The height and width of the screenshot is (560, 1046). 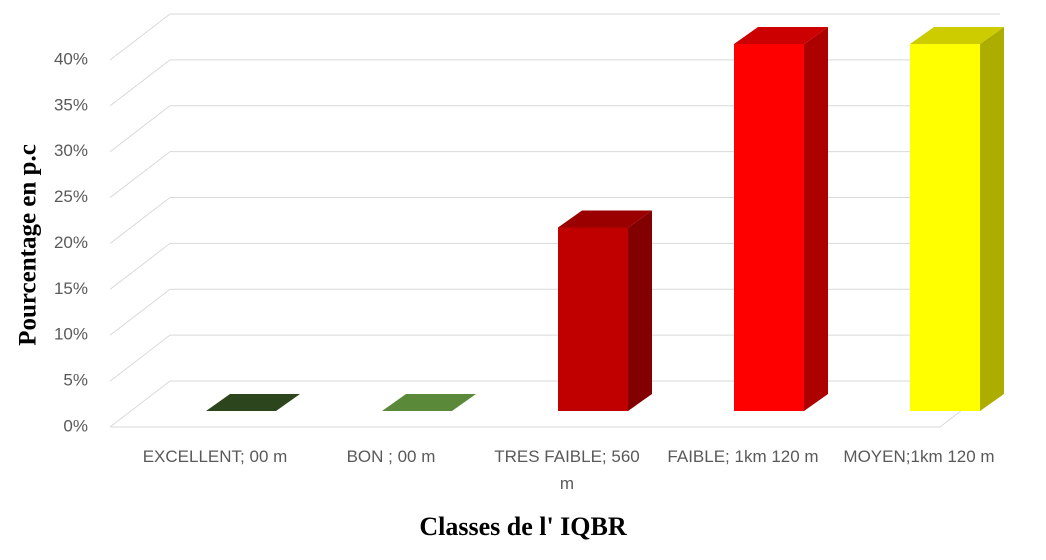 What do you see at coordinates (75, 380) in the screenshot?
I see `y-tick-label: 5%` at bounding box center [75, 380].